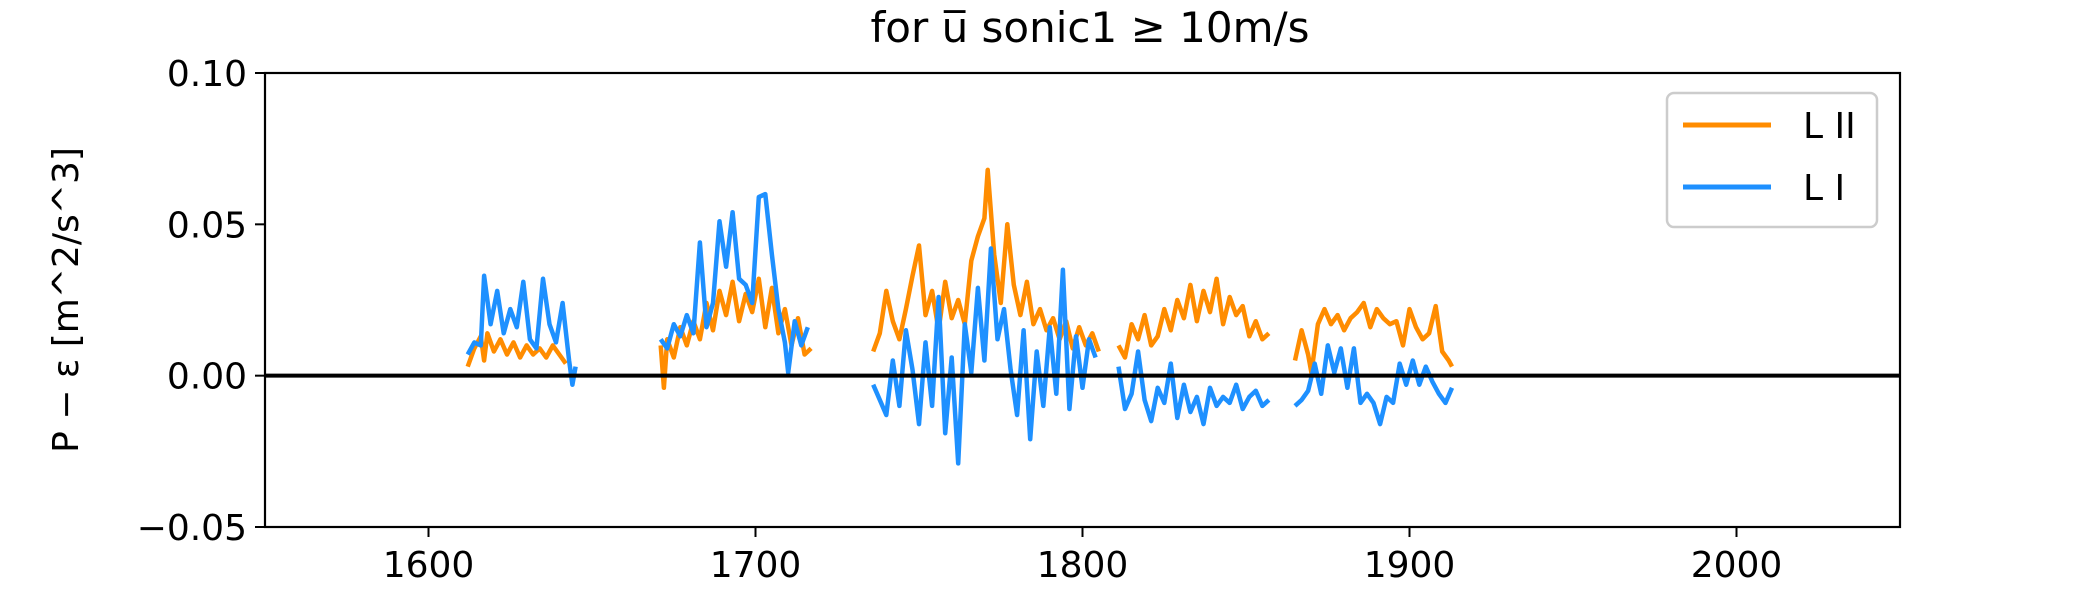  I want to click on legend: L II L I, so click(1772, 160).